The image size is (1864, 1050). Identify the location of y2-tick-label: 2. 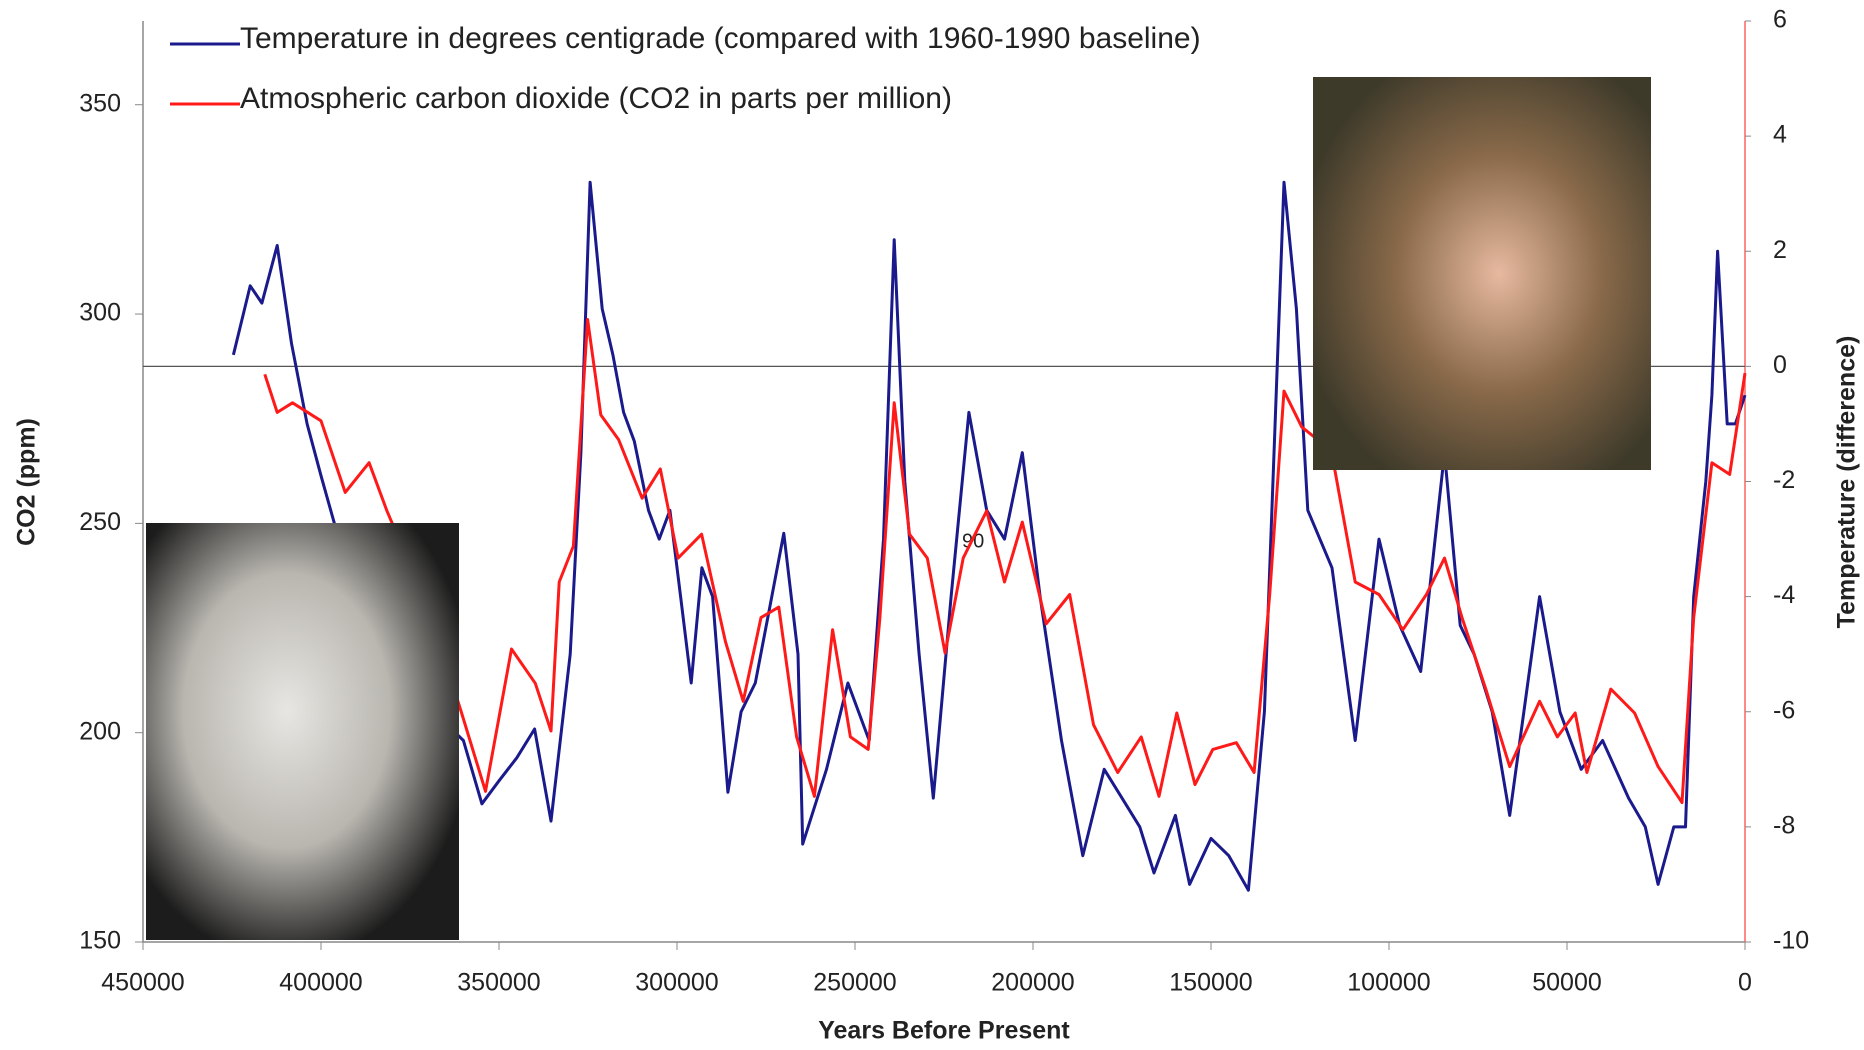
(1780, 250).